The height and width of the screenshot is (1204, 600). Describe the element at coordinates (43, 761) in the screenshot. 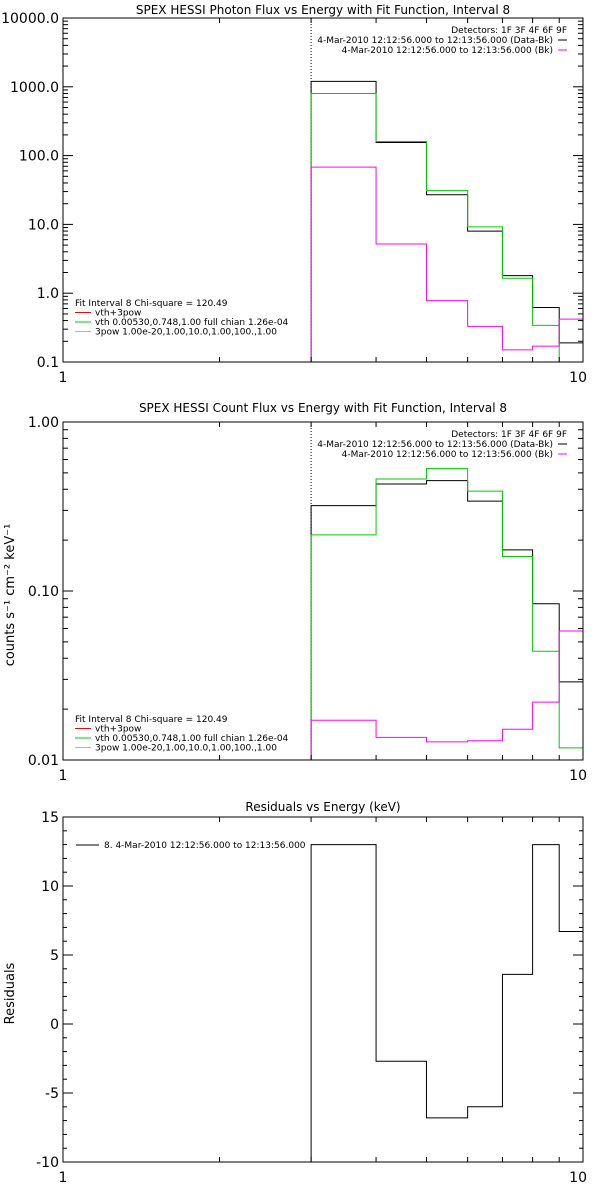

I see `y-tick-label: 0.01` at that location.